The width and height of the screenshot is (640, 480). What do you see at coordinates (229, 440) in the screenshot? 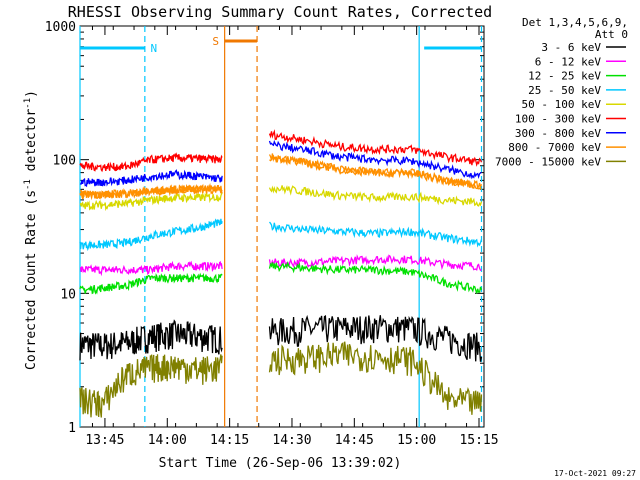
I see `x-tick-label: 14:15` at bounding box center [229, 440].